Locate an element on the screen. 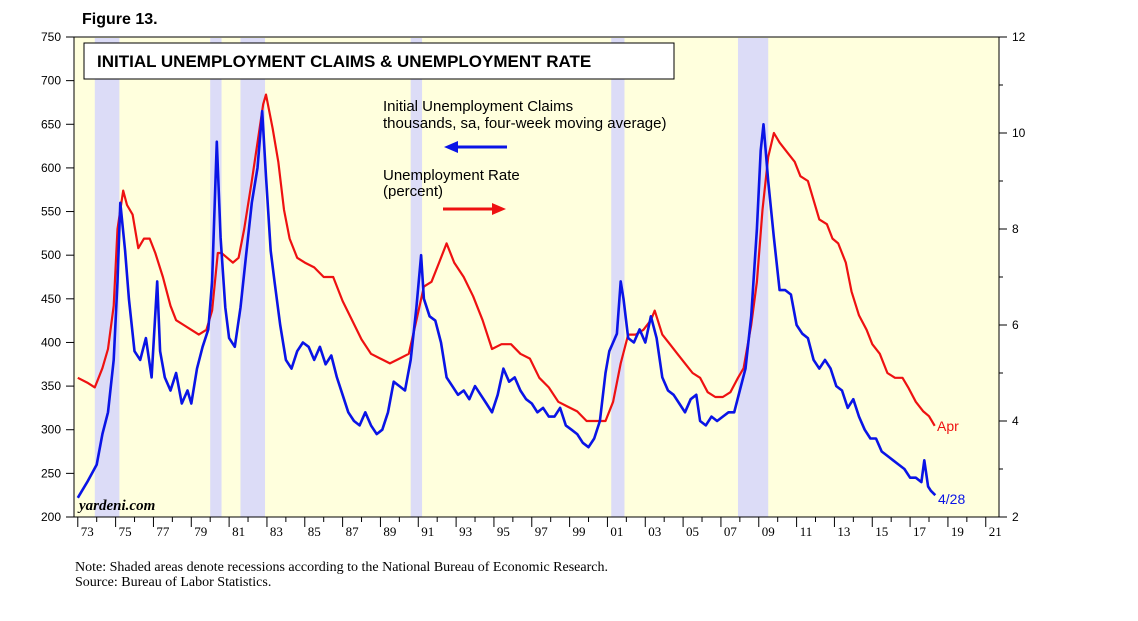 The width and height of the screenshot is (1138, 621). x-axis-tick-label: 73 is located at coordinates (87, 531).